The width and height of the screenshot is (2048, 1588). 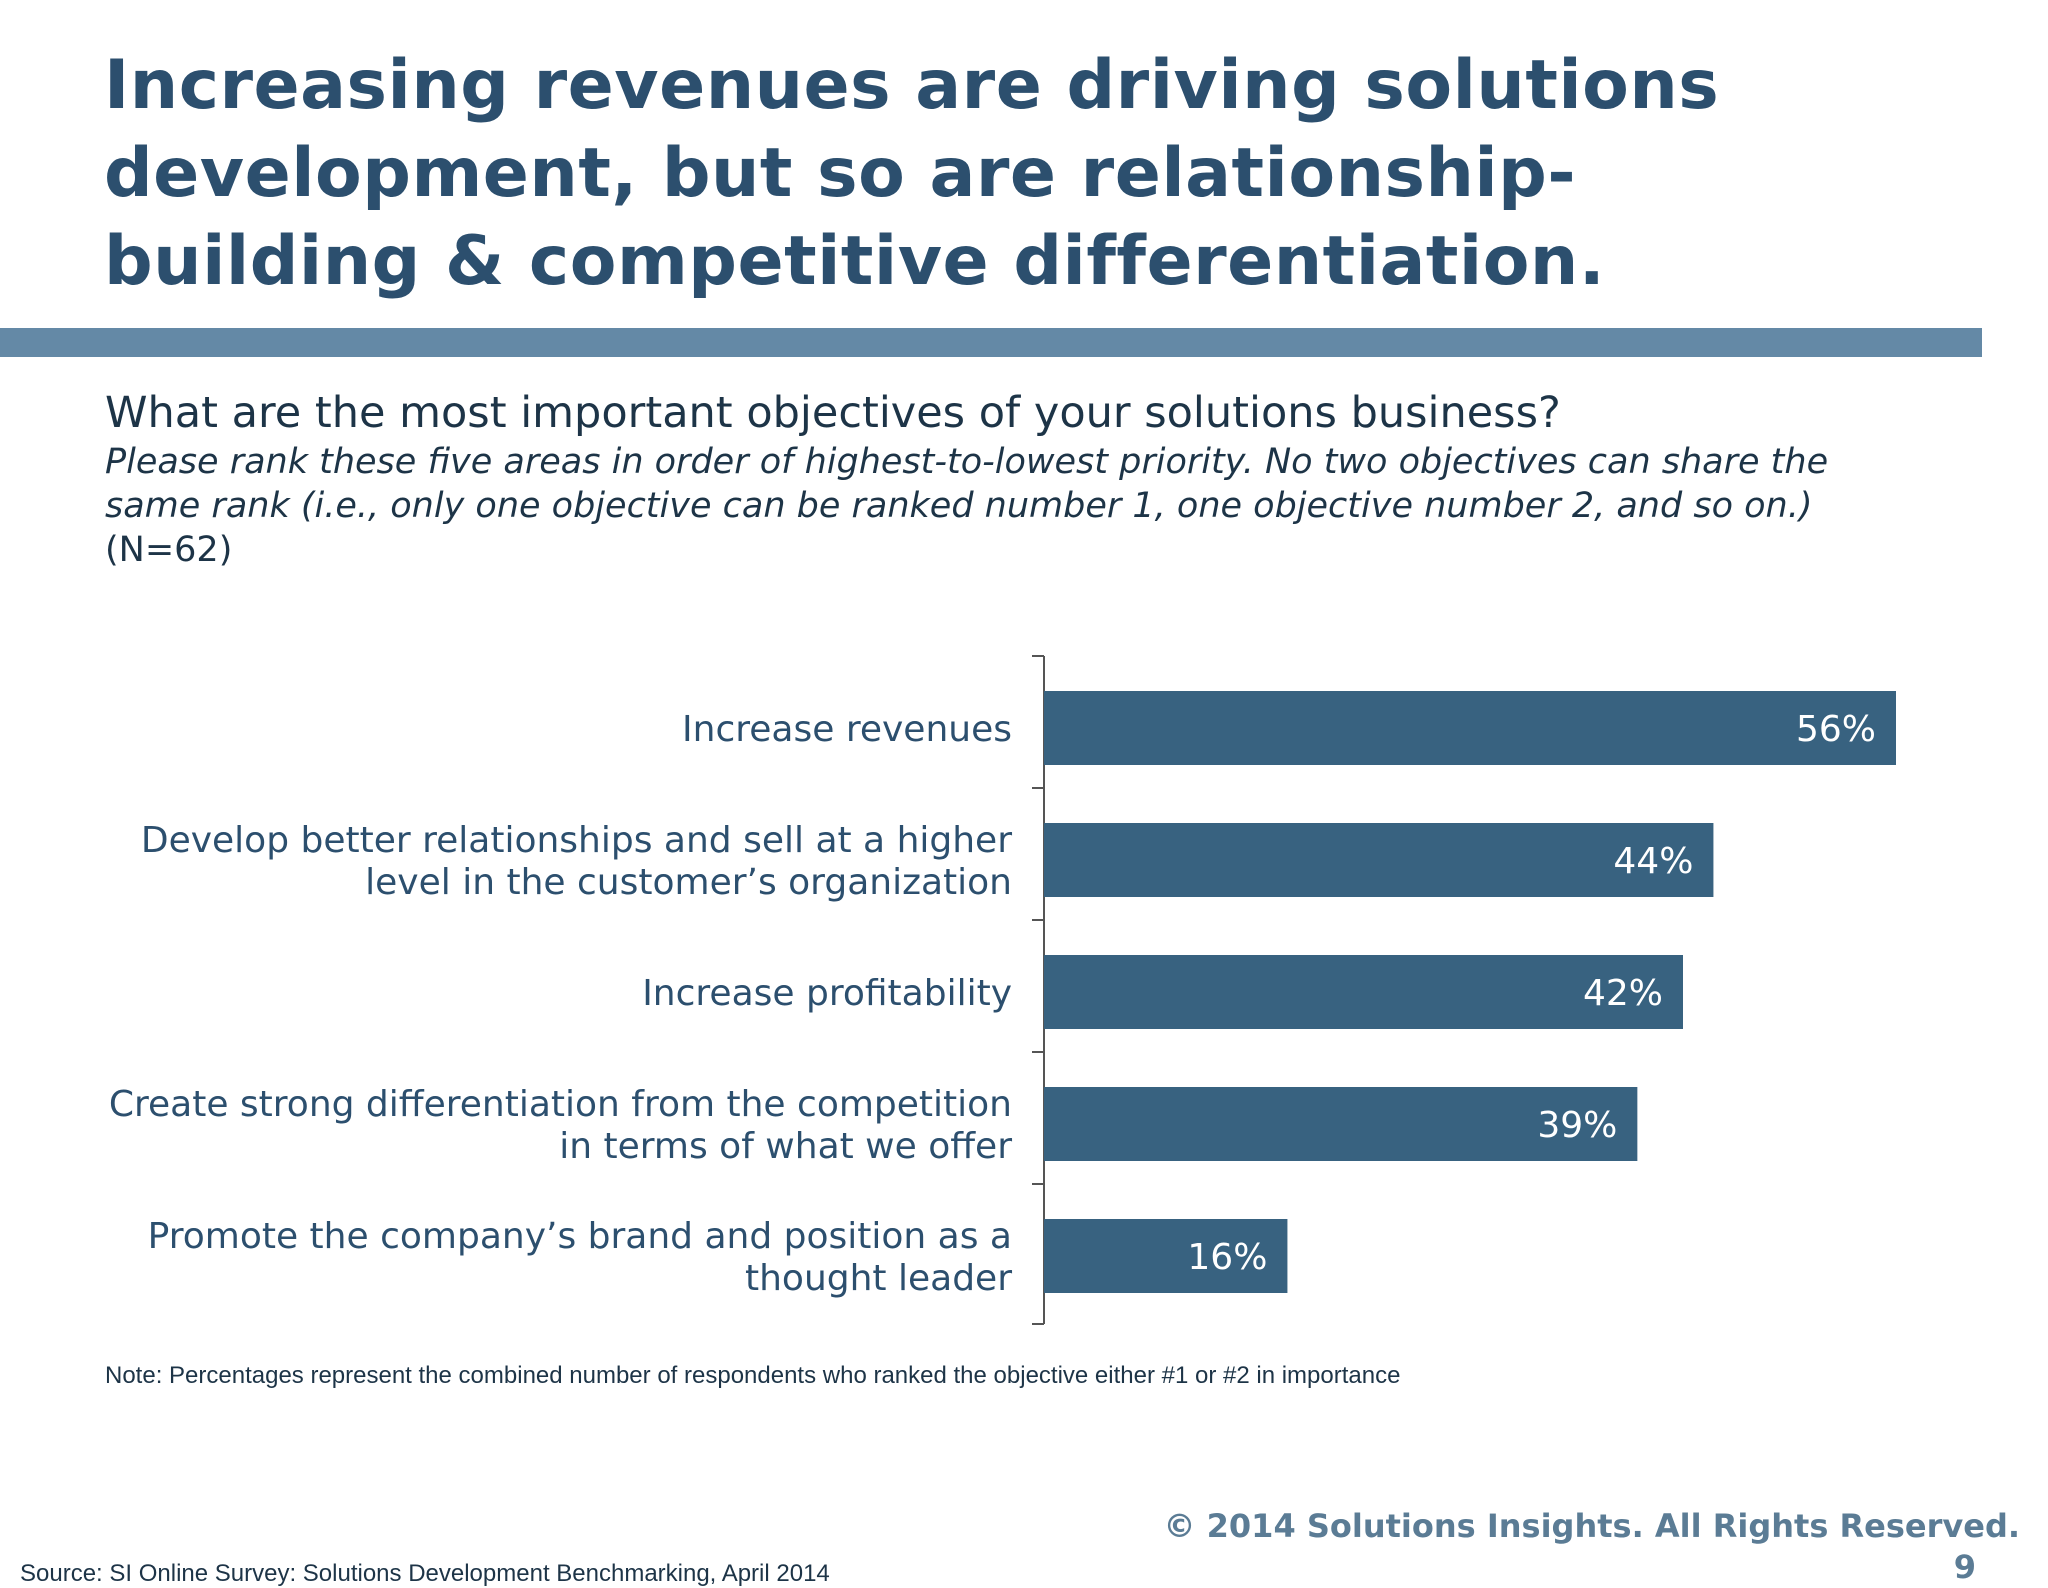 I want to click on slide-title-line: development, but so are relationship-, so click(x=840, y=173).